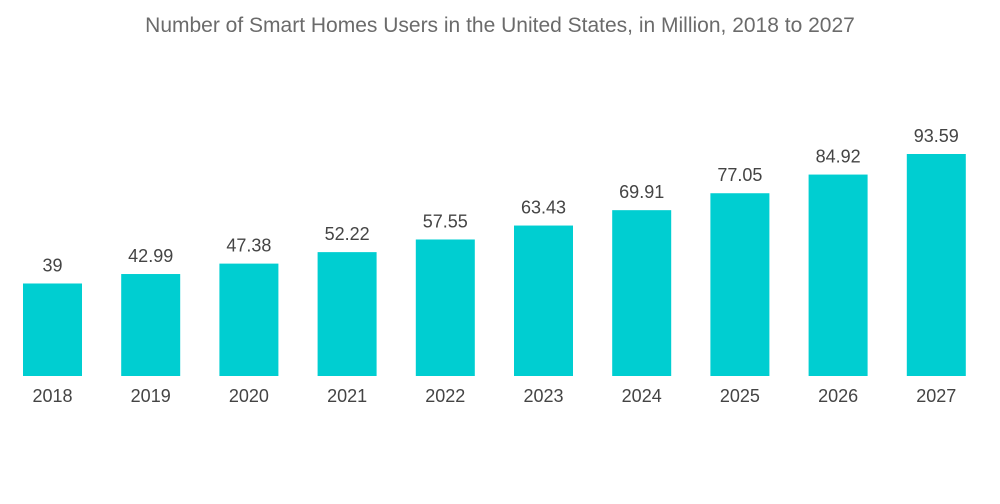  I want to click on x-tick-label-2024: 2024, so click(642, 396).